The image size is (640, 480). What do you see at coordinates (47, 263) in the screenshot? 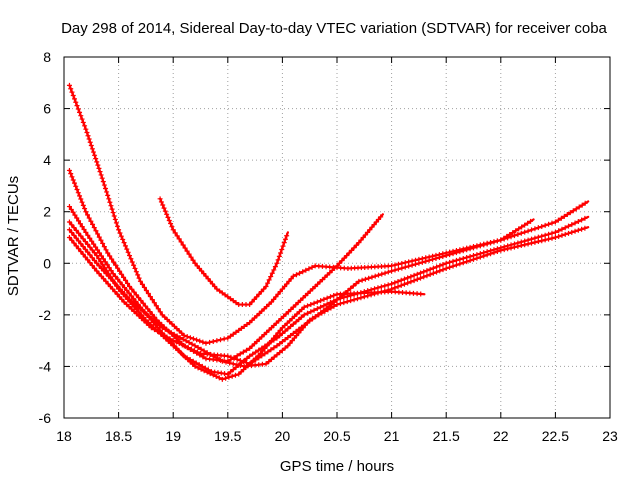
I see `y-tick-label: 0` at bounding box center [47, 263].